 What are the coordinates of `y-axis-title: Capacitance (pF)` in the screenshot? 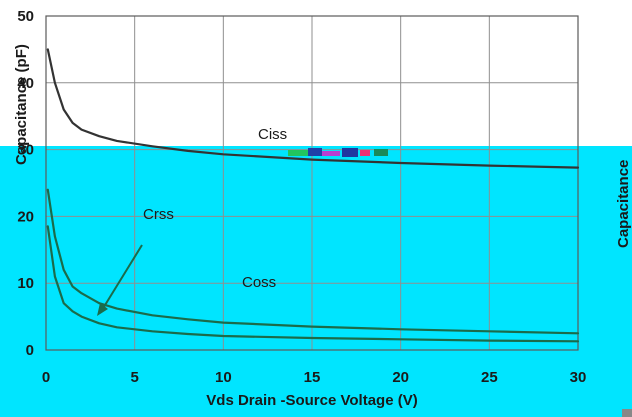 It's located at (21, 104).